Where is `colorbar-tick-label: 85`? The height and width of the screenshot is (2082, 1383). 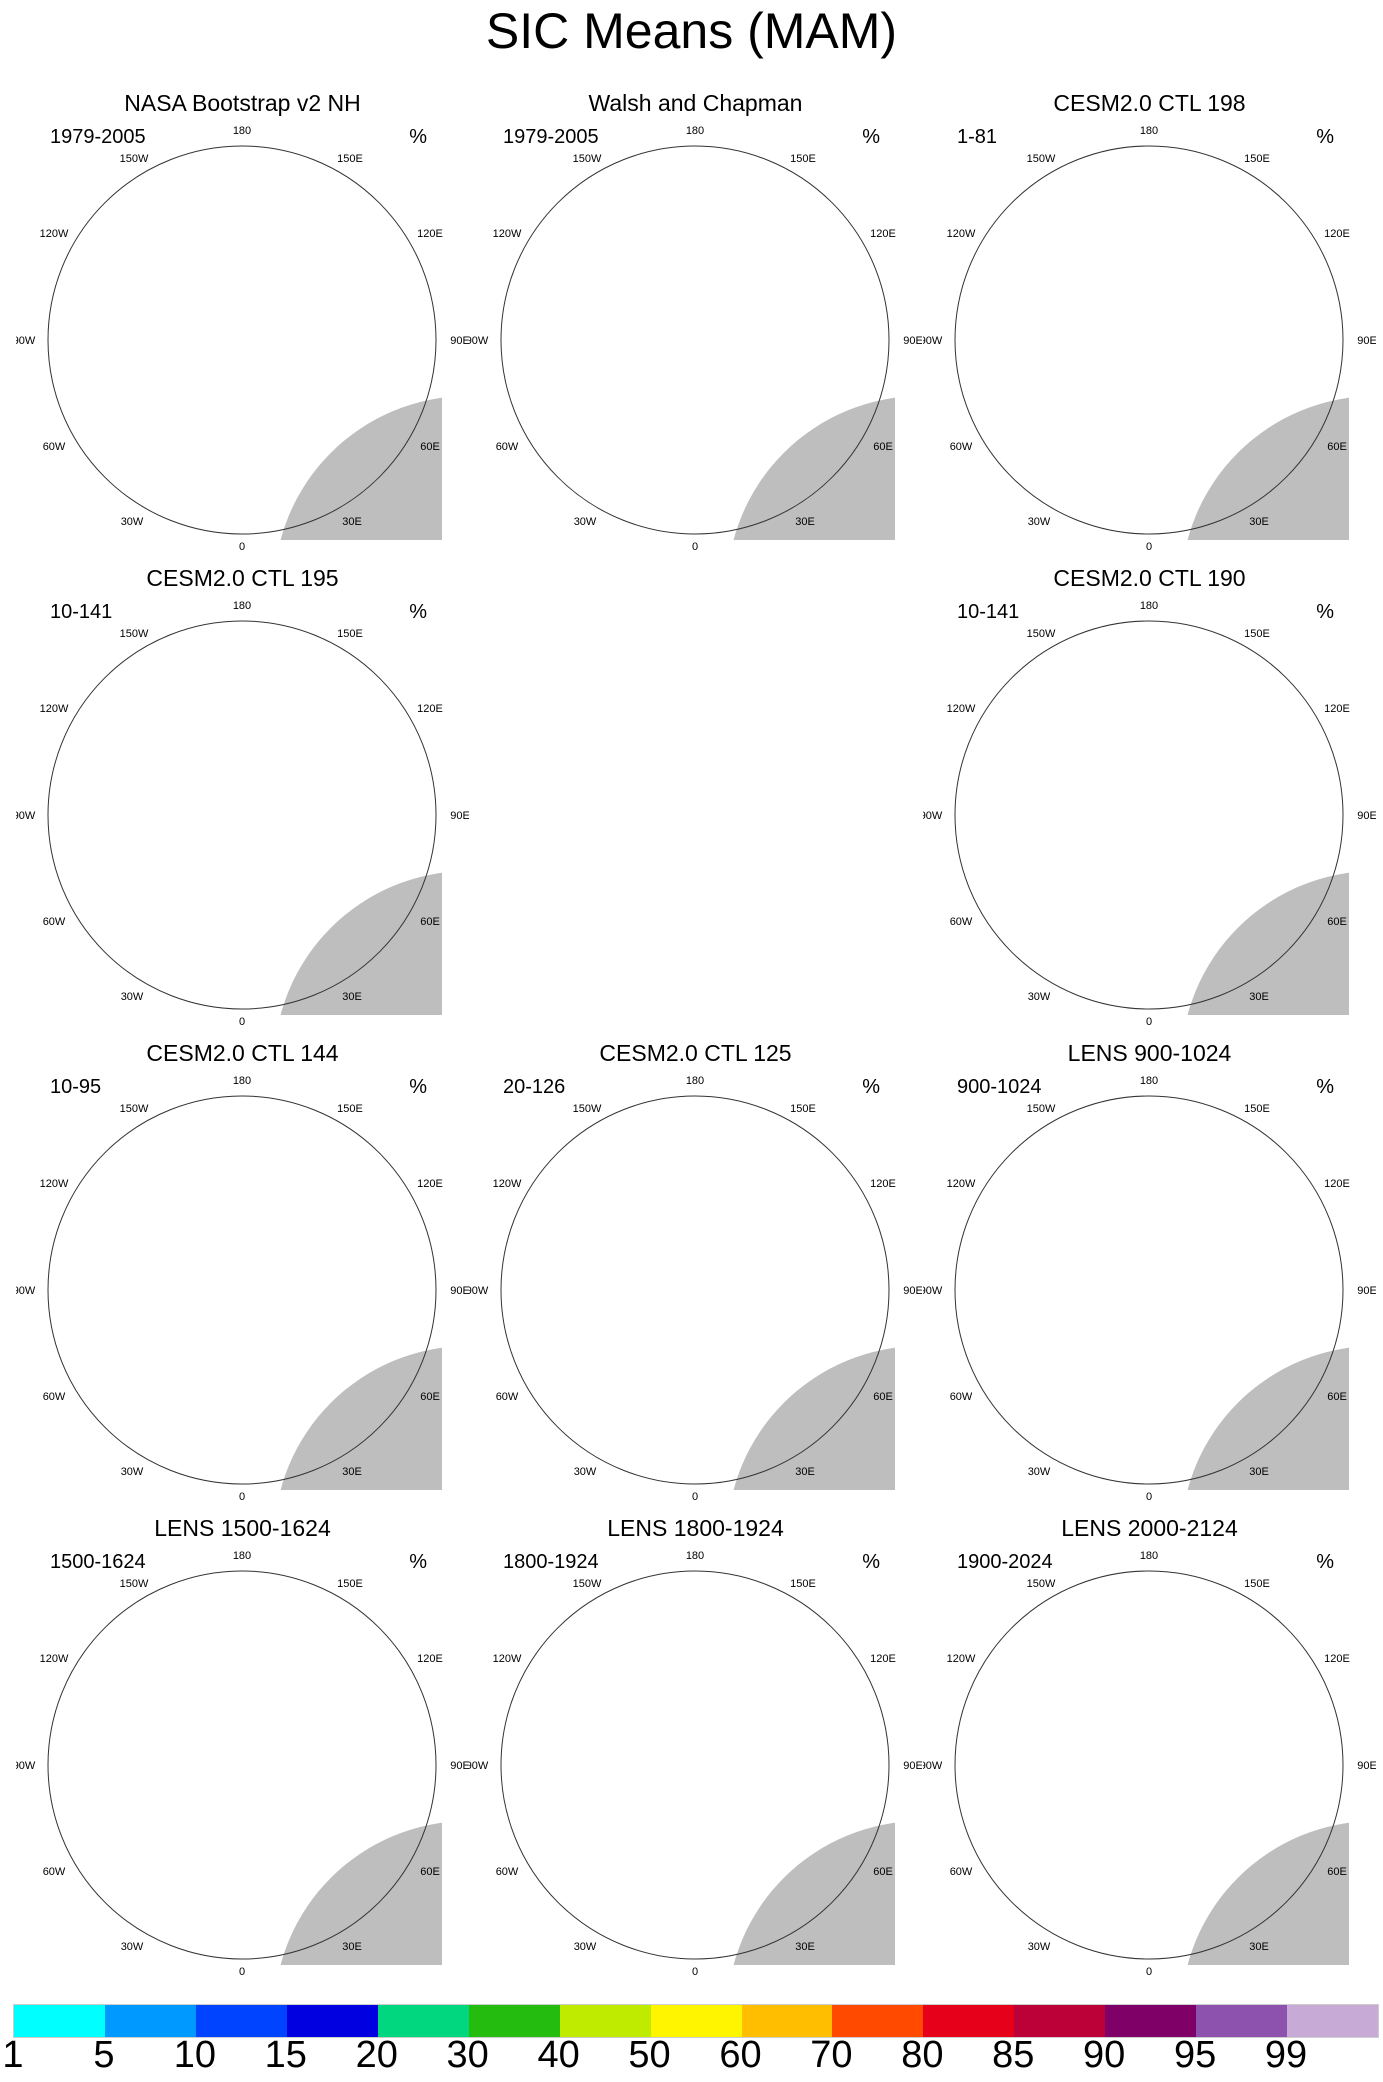
colorbar-tick-label: 85 is located at coordinates (1013, 2055).